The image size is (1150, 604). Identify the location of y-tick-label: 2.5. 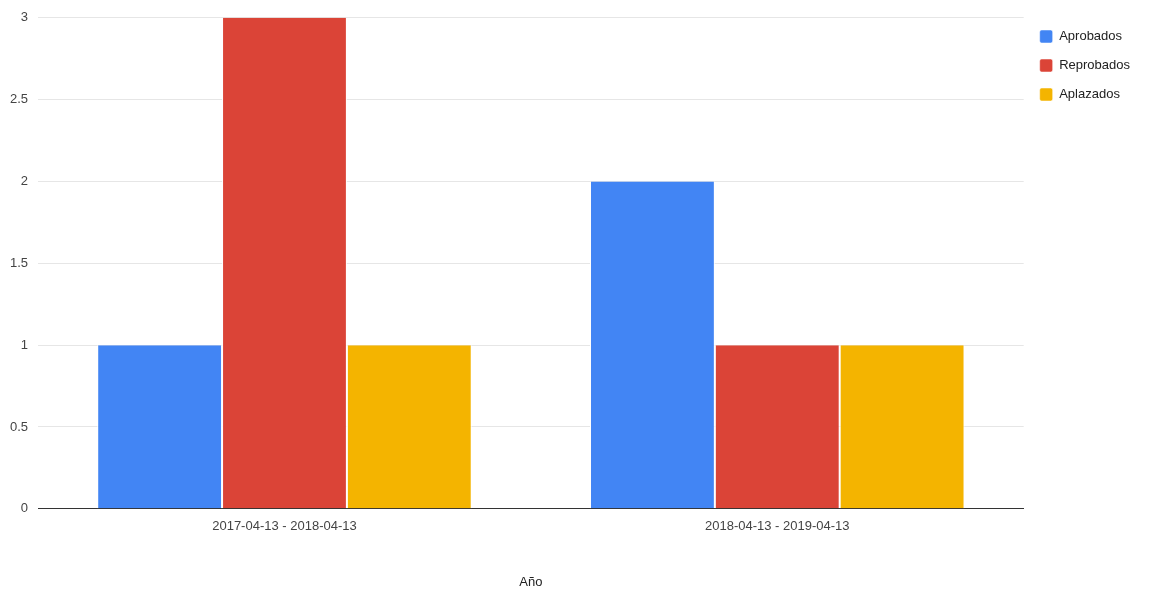
(19, 99).